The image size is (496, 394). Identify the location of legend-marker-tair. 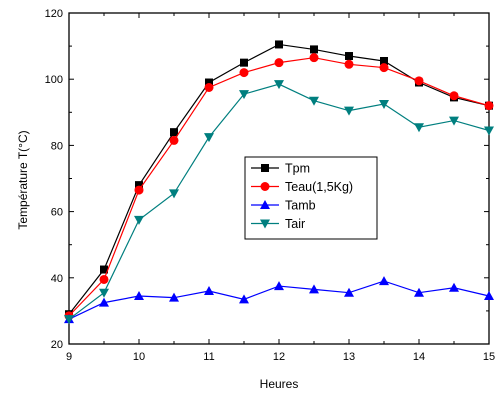
(265, 224).